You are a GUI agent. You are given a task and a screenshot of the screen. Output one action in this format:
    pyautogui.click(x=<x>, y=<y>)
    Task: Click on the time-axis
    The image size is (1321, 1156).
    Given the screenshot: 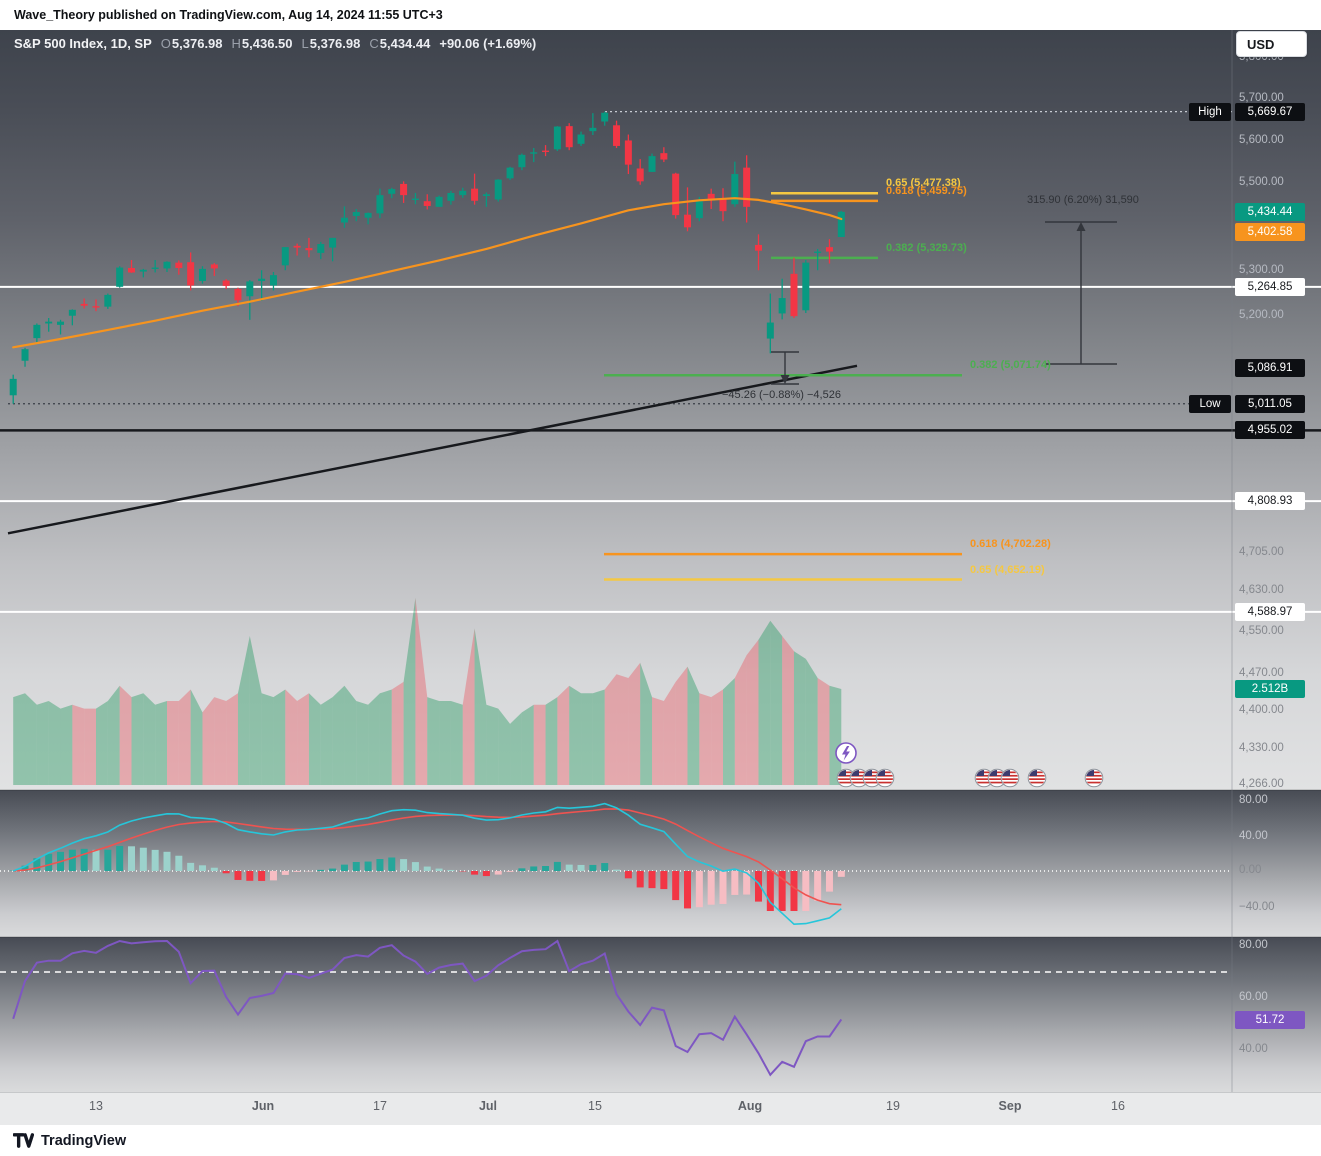 What is the action you would take?
    pyautogui.click(x=660, y=1108)
    